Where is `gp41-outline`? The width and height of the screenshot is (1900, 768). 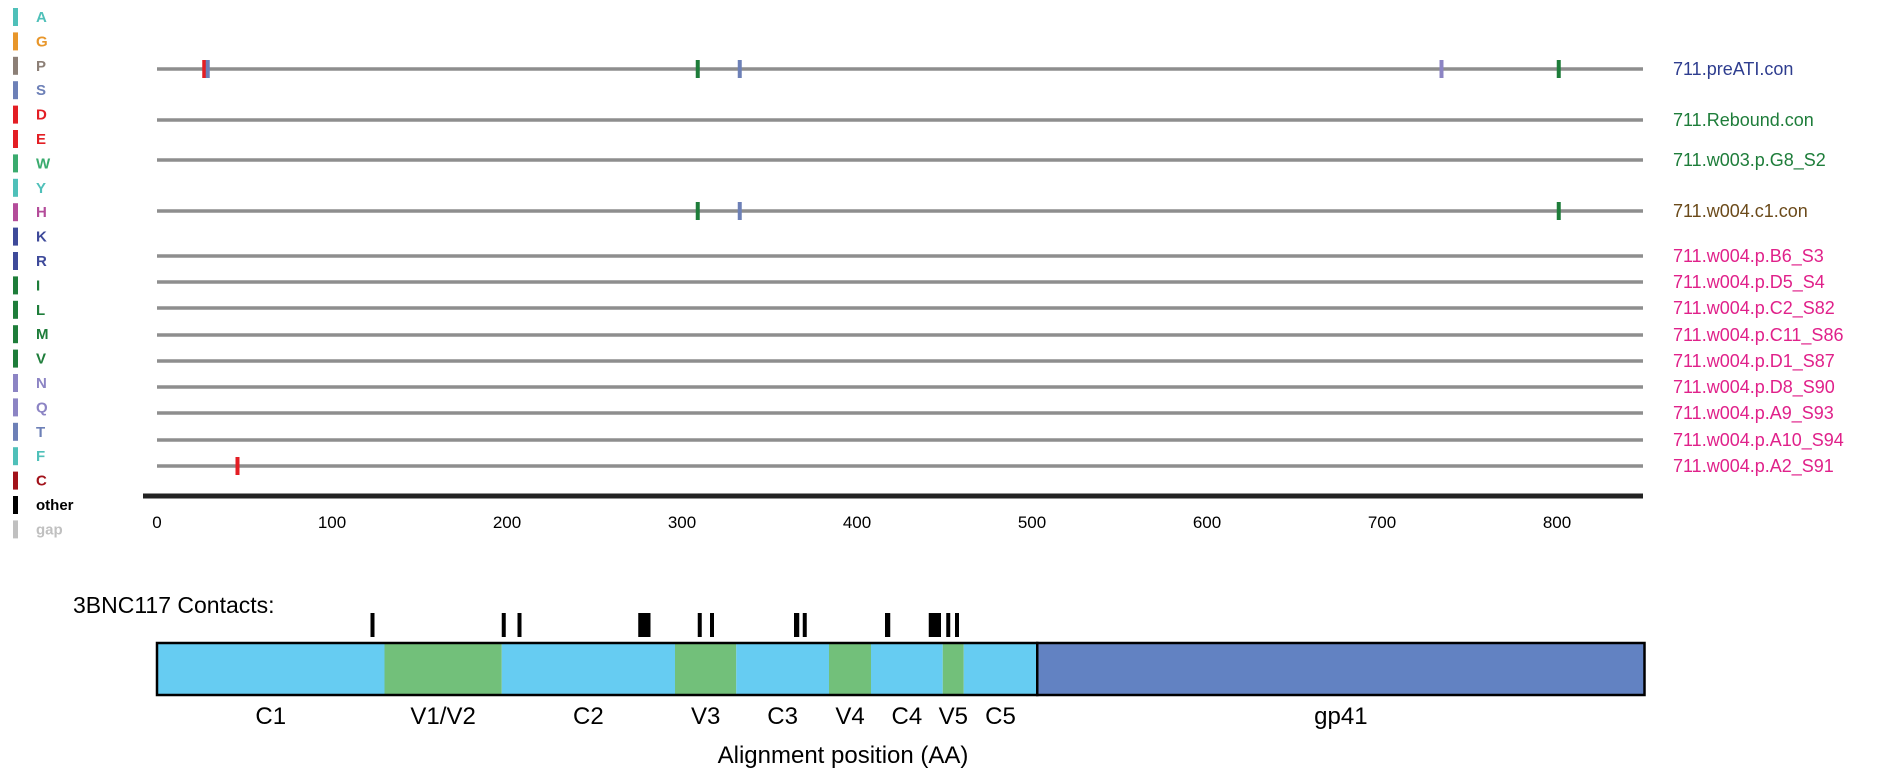
gp41-outline is located at coordinates (1341, 669).